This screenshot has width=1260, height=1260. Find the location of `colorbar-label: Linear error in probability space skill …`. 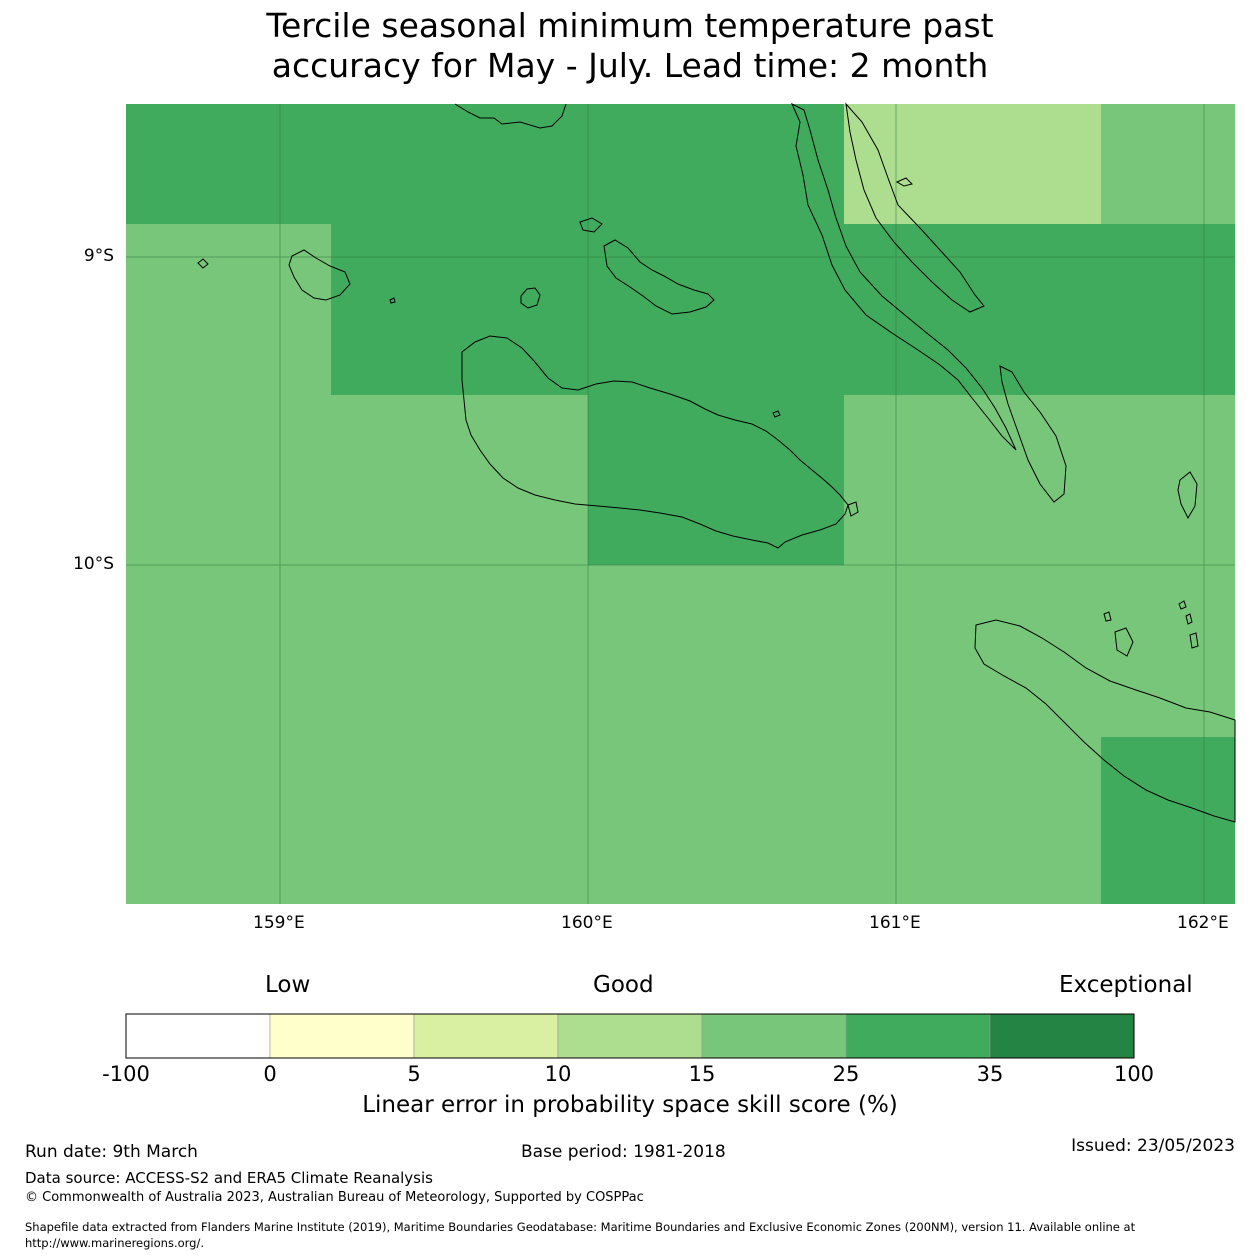

colorbar-label: Linear error in probability space skill … is located at coordinates (630, 1105).